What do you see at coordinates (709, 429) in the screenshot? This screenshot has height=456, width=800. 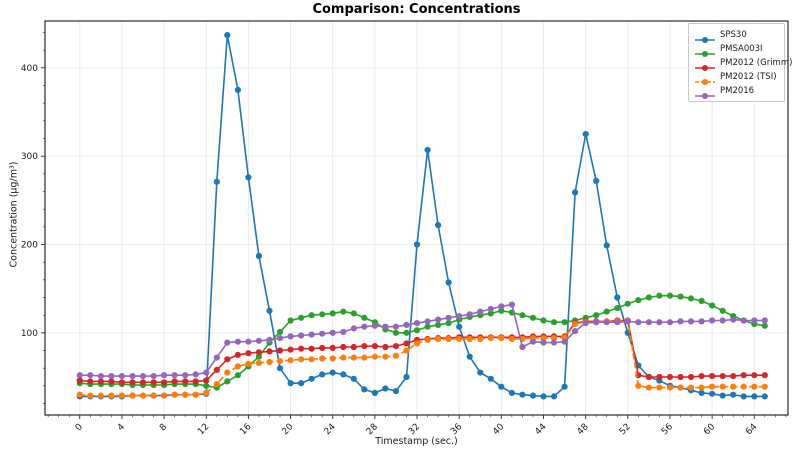 I see `x-tick-label: 60` at bounding box center [709, 429].